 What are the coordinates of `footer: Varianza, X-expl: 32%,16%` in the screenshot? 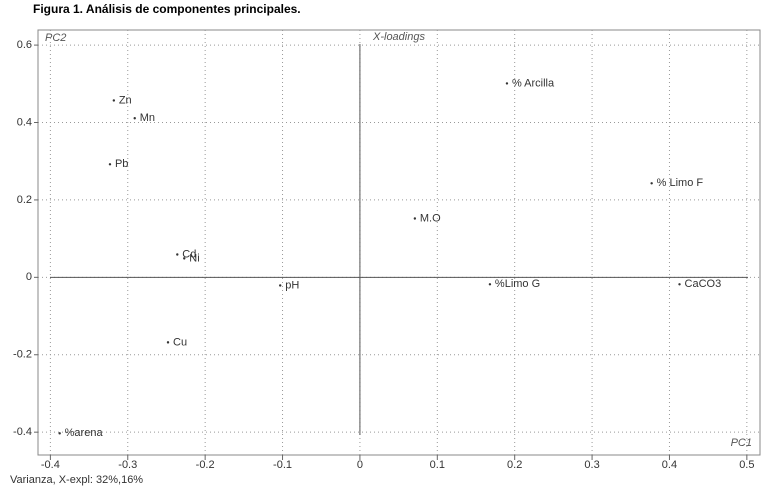 It's located at (76, 480).